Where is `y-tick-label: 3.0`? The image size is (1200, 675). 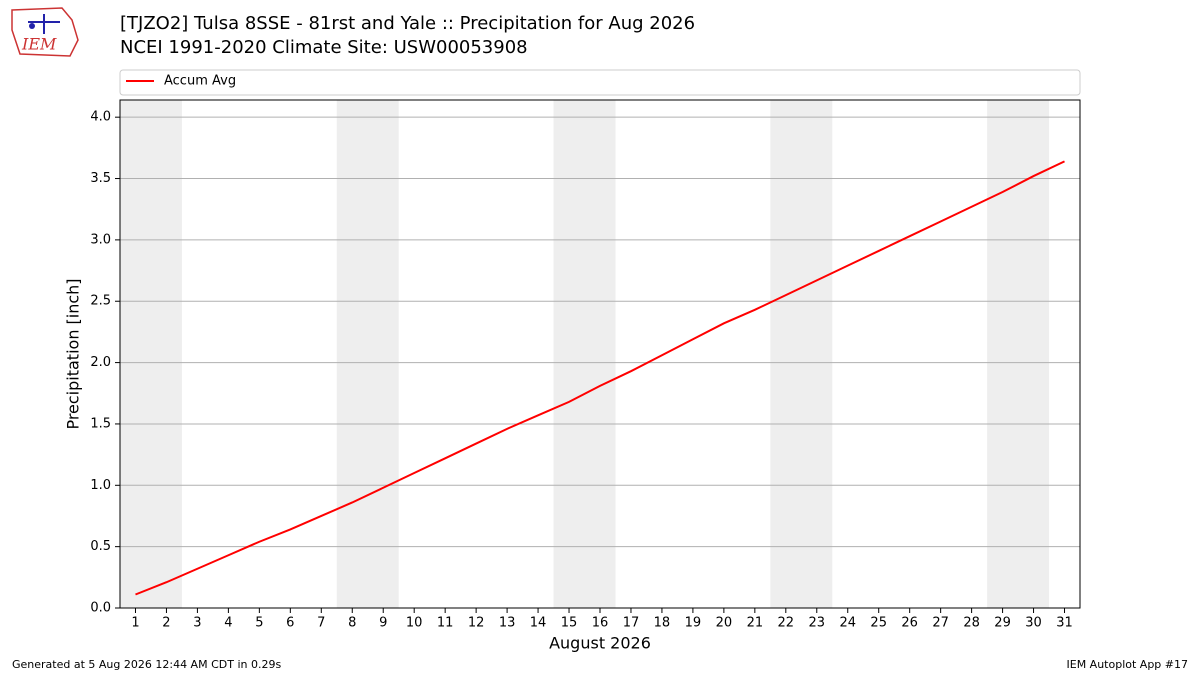
y-tick-label: 3.0 is located at coordinates (100, 239).